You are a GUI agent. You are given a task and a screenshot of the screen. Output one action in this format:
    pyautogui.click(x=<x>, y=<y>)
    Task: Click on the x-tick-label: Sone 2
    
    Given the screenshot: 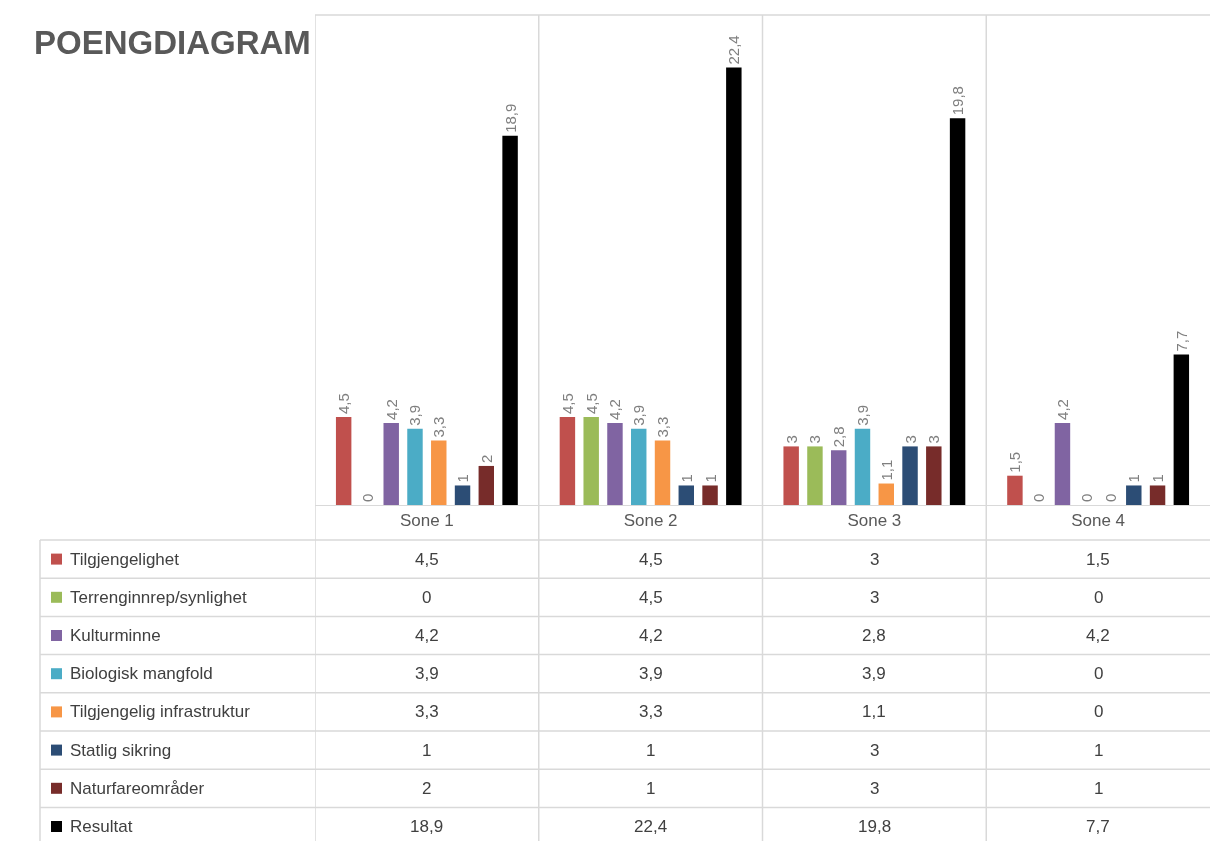 What is the action you would take?
    pyautogui.click(x=650, y=521)
    